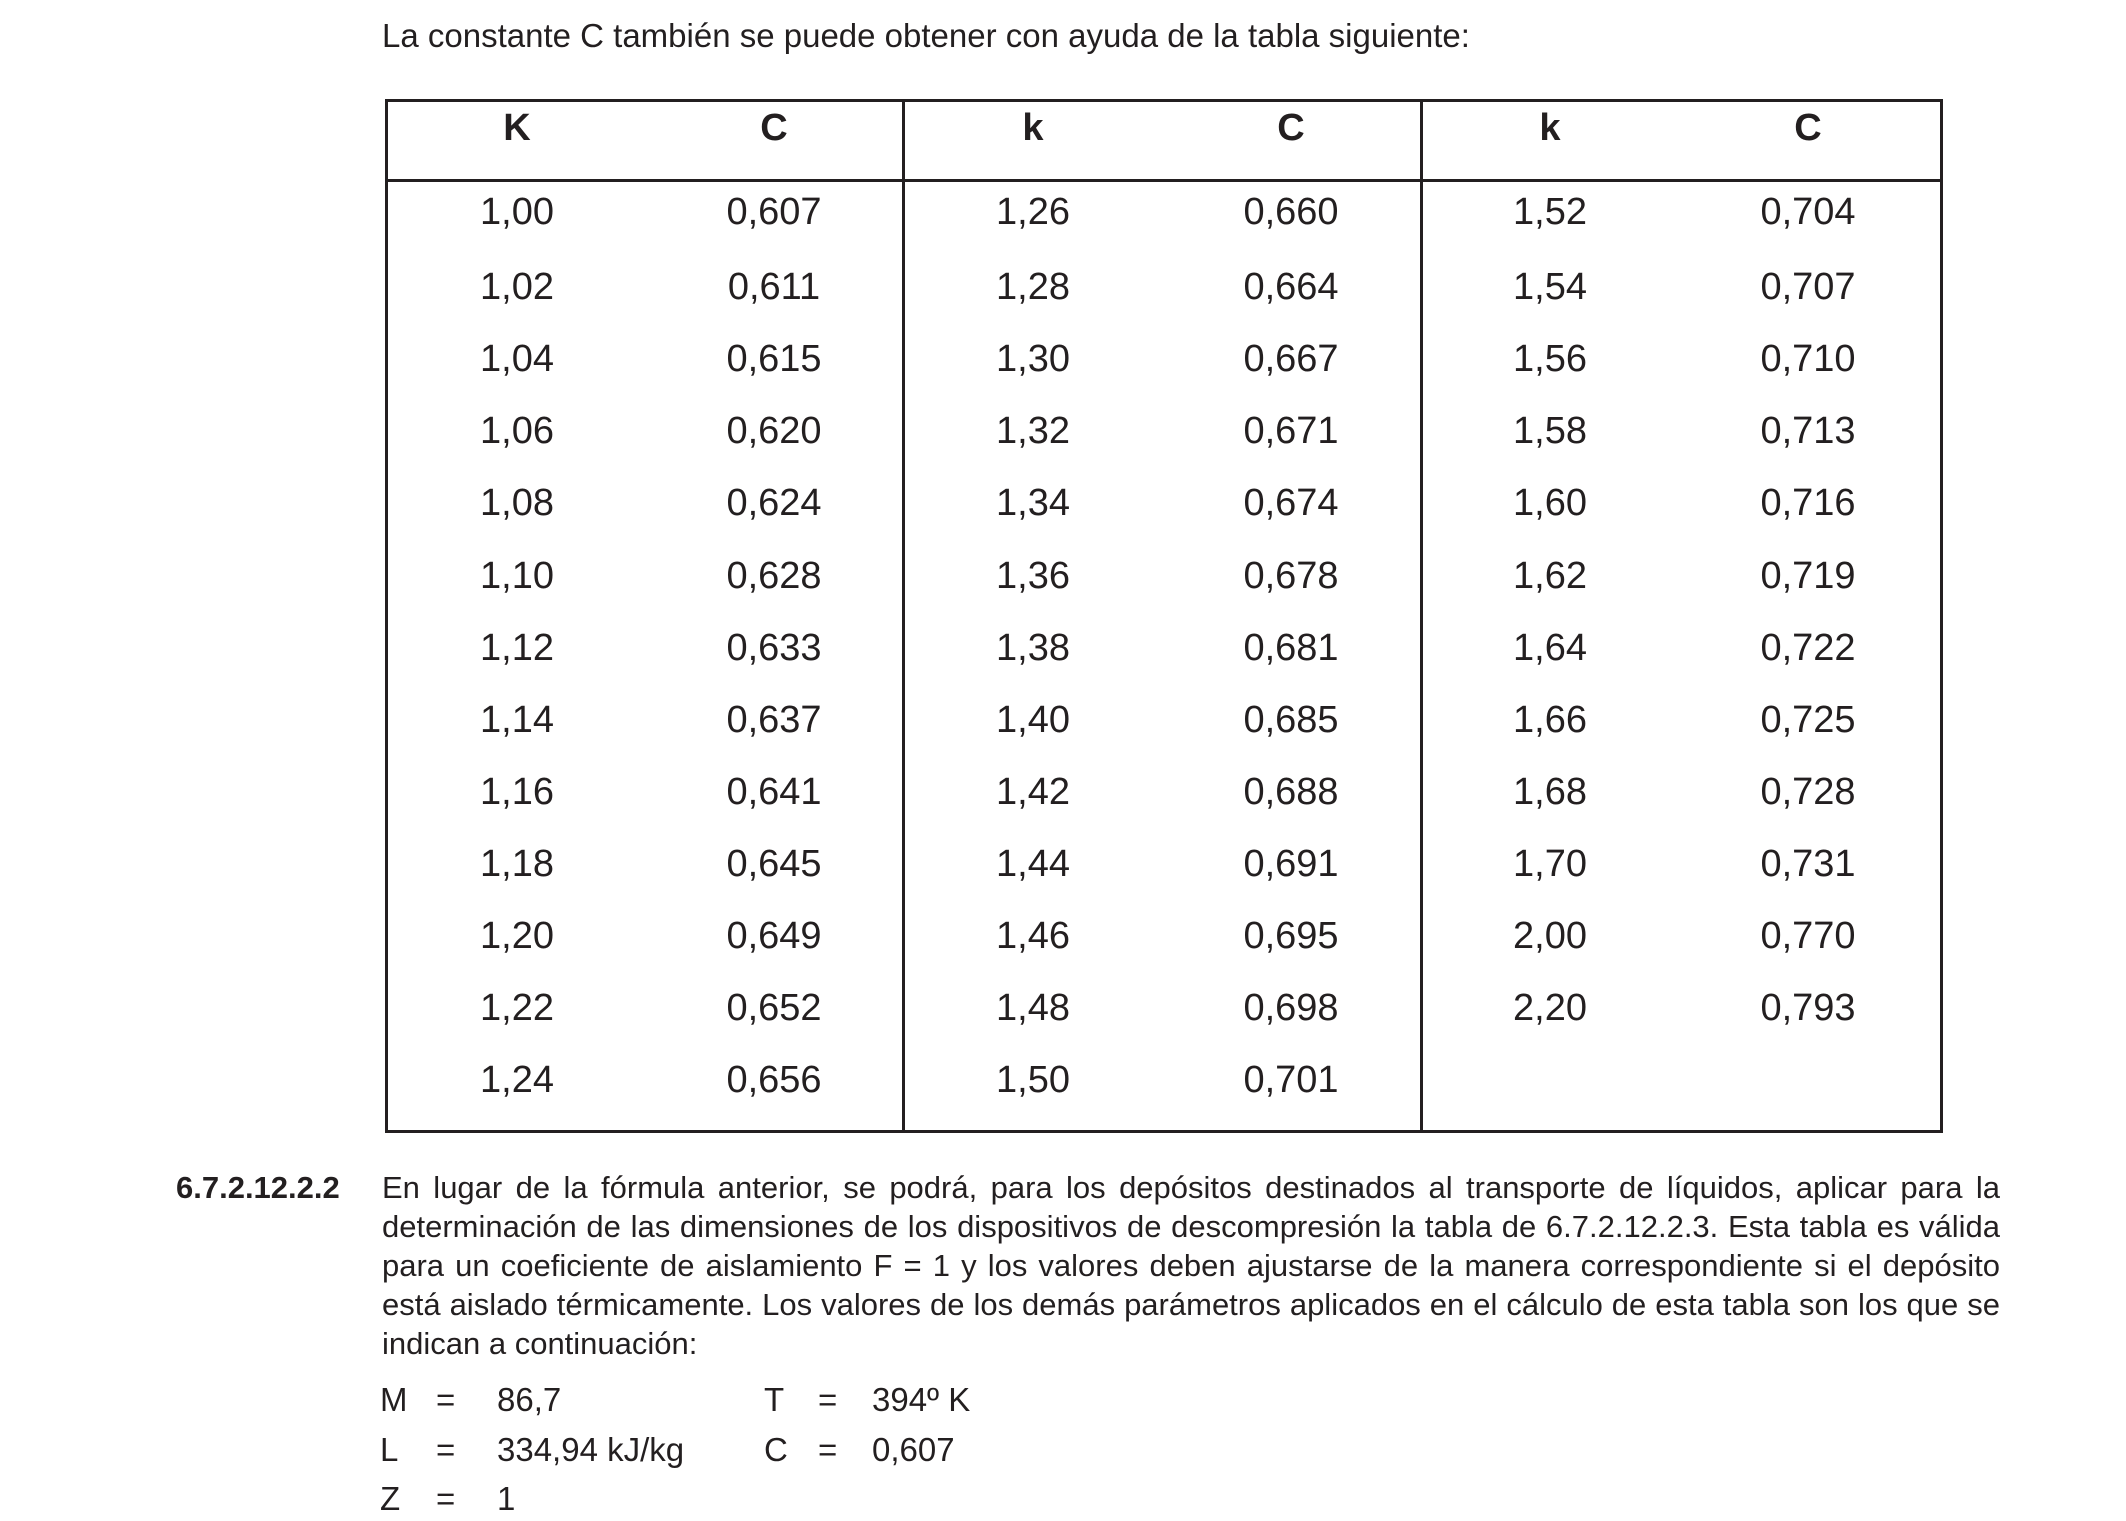  Describe the element at coordinates (1808, 503) in the screenshot. I see `table-cell-c: 0,716` at that location.